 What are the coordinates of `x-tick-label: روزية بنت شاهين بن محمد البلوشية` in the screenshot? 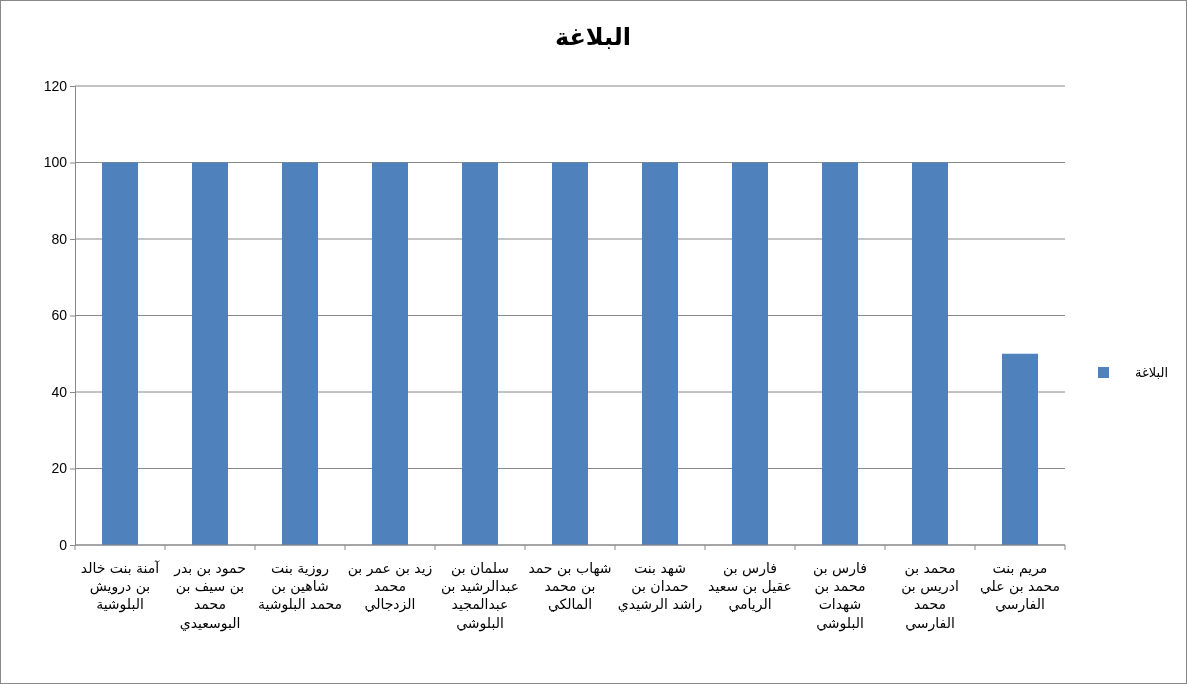 It's located at (300, 587).